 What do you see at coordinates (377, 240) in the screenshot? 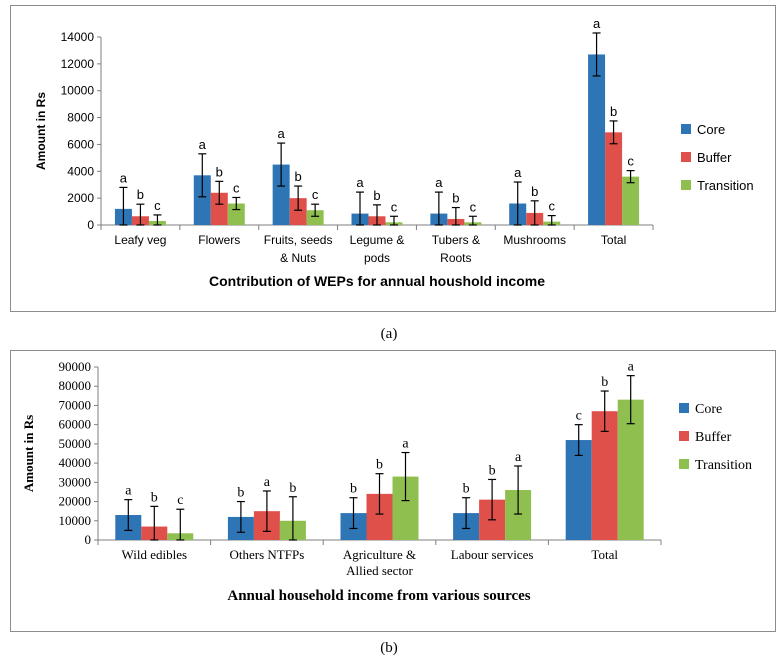
I see `category-label: Legume &` at bounding box center [377, 240].